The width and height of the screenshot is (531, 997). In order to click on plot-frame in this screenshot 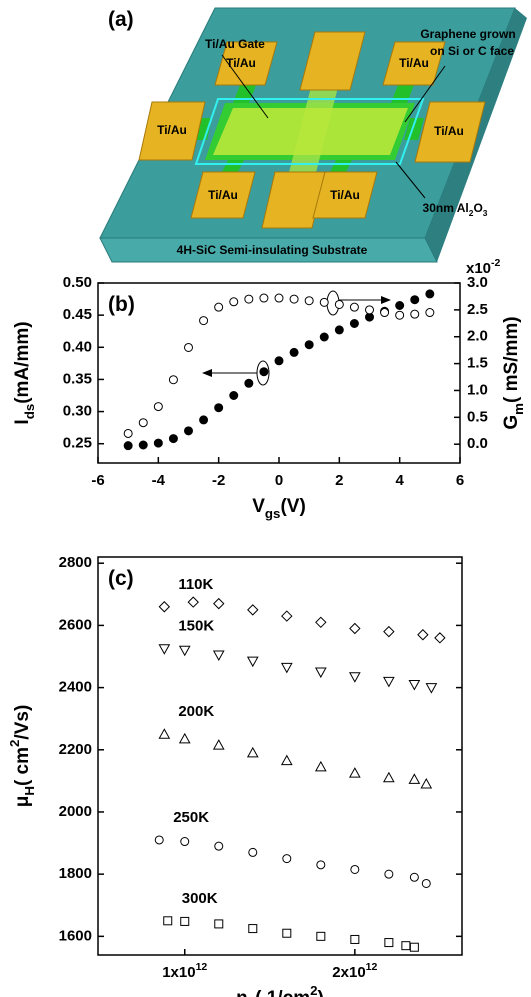, I will do `click(279, 373)`.